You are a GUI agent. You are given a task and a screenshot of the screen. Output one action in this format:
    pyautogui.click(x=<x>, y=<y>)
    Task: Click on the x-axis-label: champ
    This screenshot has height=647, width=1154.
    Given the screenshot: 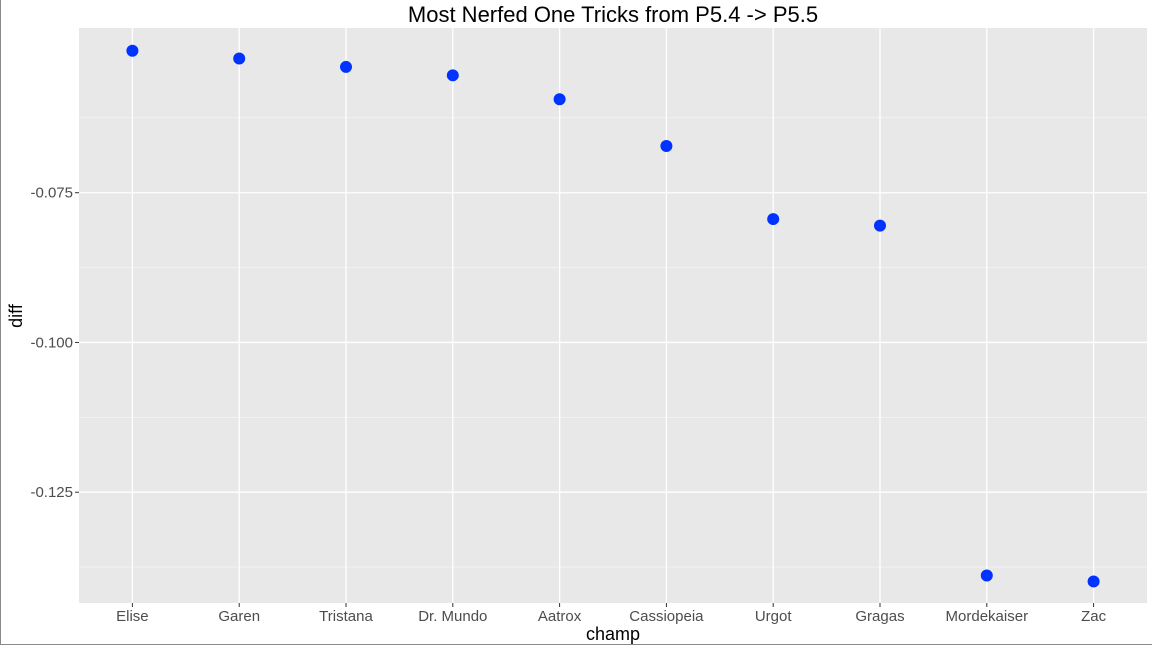 What is the action you would take?
    pyautogui.click(x=613, y=634)
    